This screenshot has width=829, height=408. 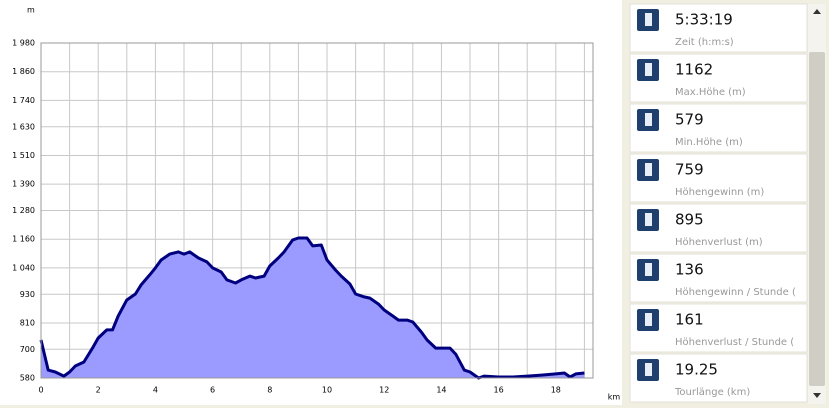 I want to click on x-tick-label: 10, so click(x=327, y=390).